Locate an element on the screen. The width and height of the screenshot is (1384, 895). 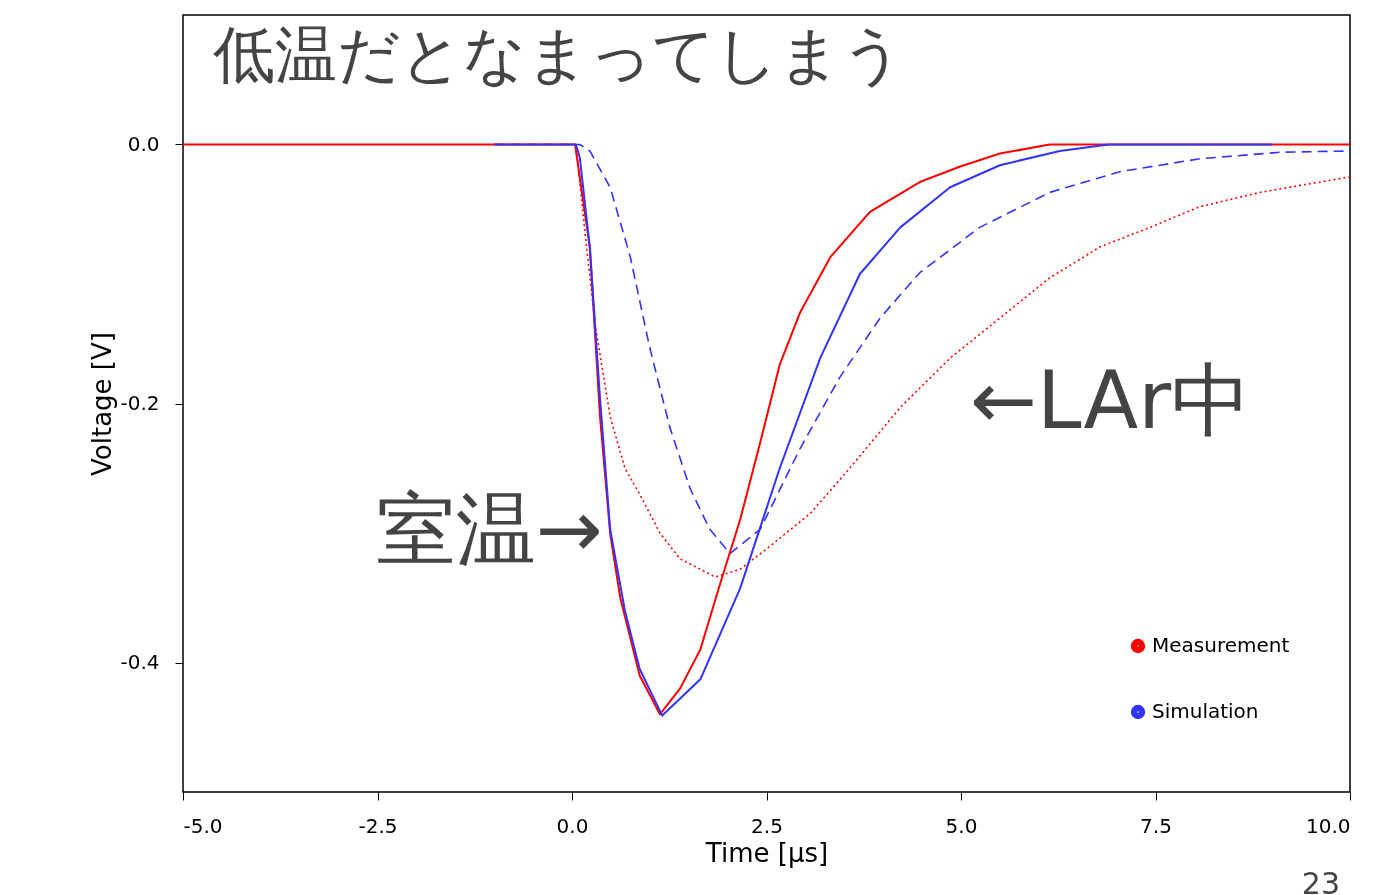
x-tick-label: 5.0 is located at coordinates (961, 825).